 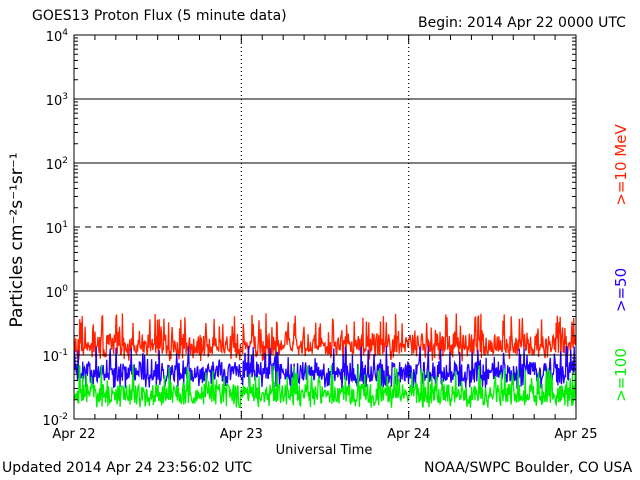 What do you see at coordinates (408, 434) in the screenshot?
I see `x-tick-label-2: Apr 24` at bounding box center [408, 434].